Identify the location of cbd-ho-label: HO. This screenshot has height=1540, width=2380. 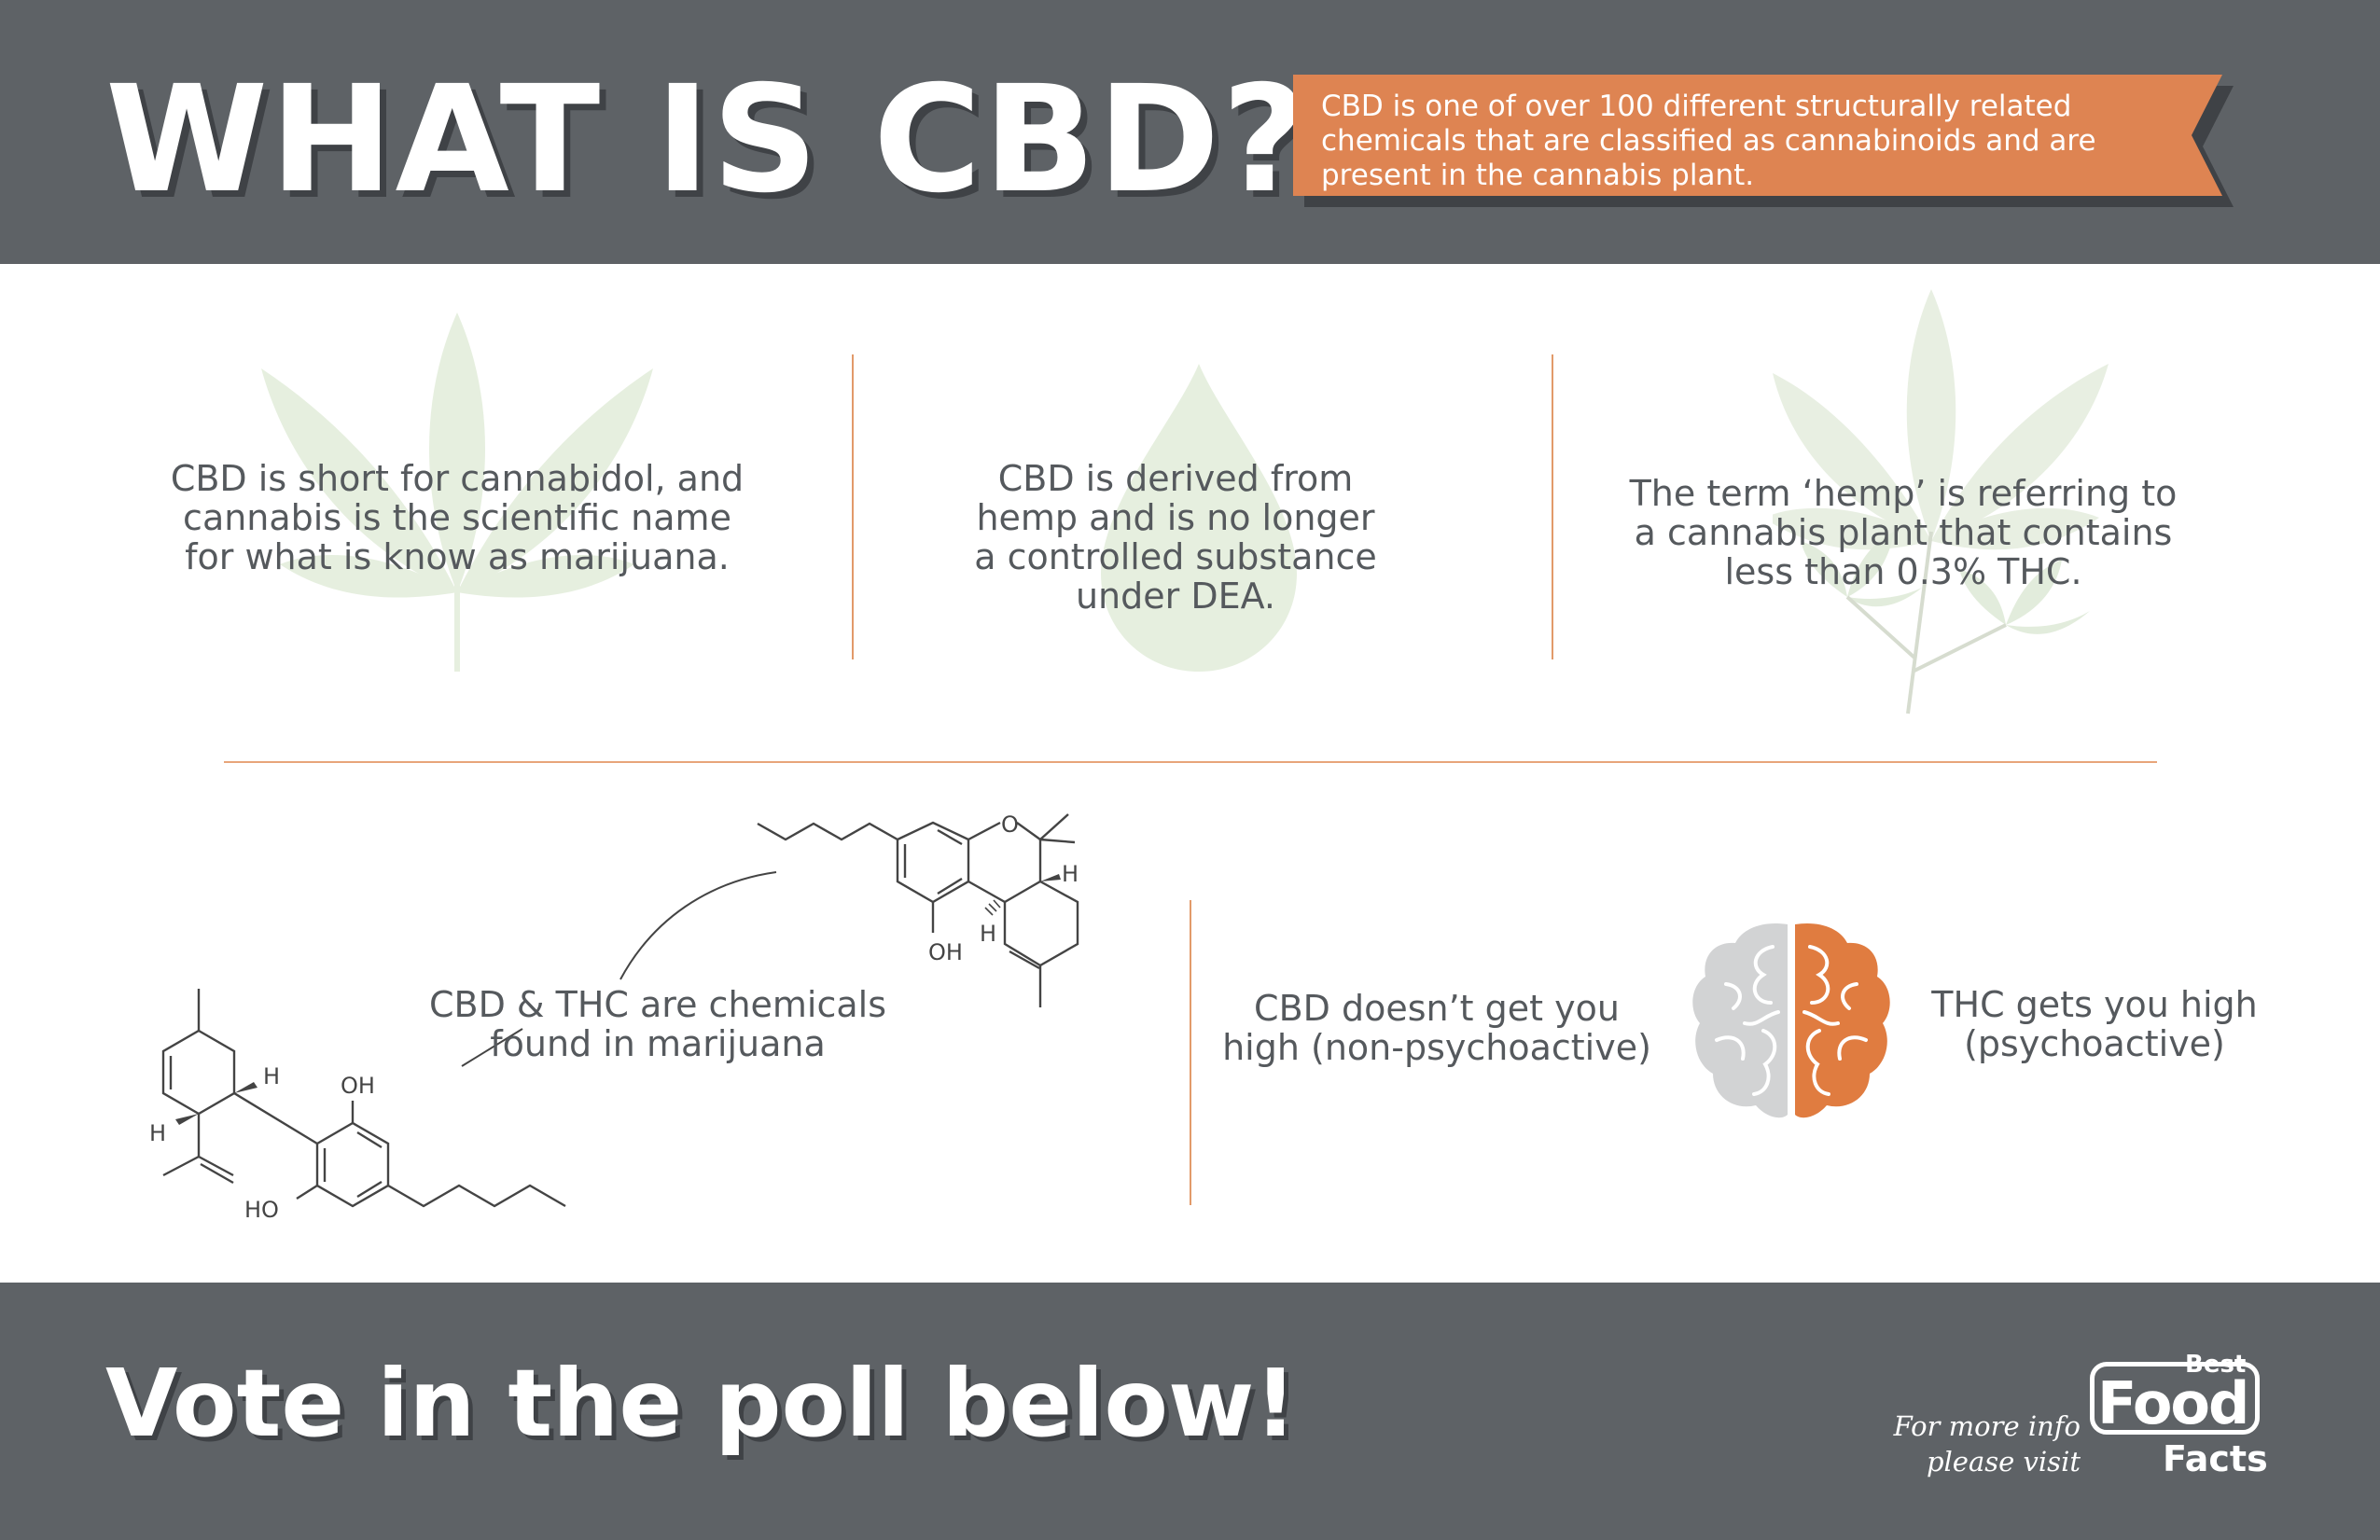
(261, 1210).